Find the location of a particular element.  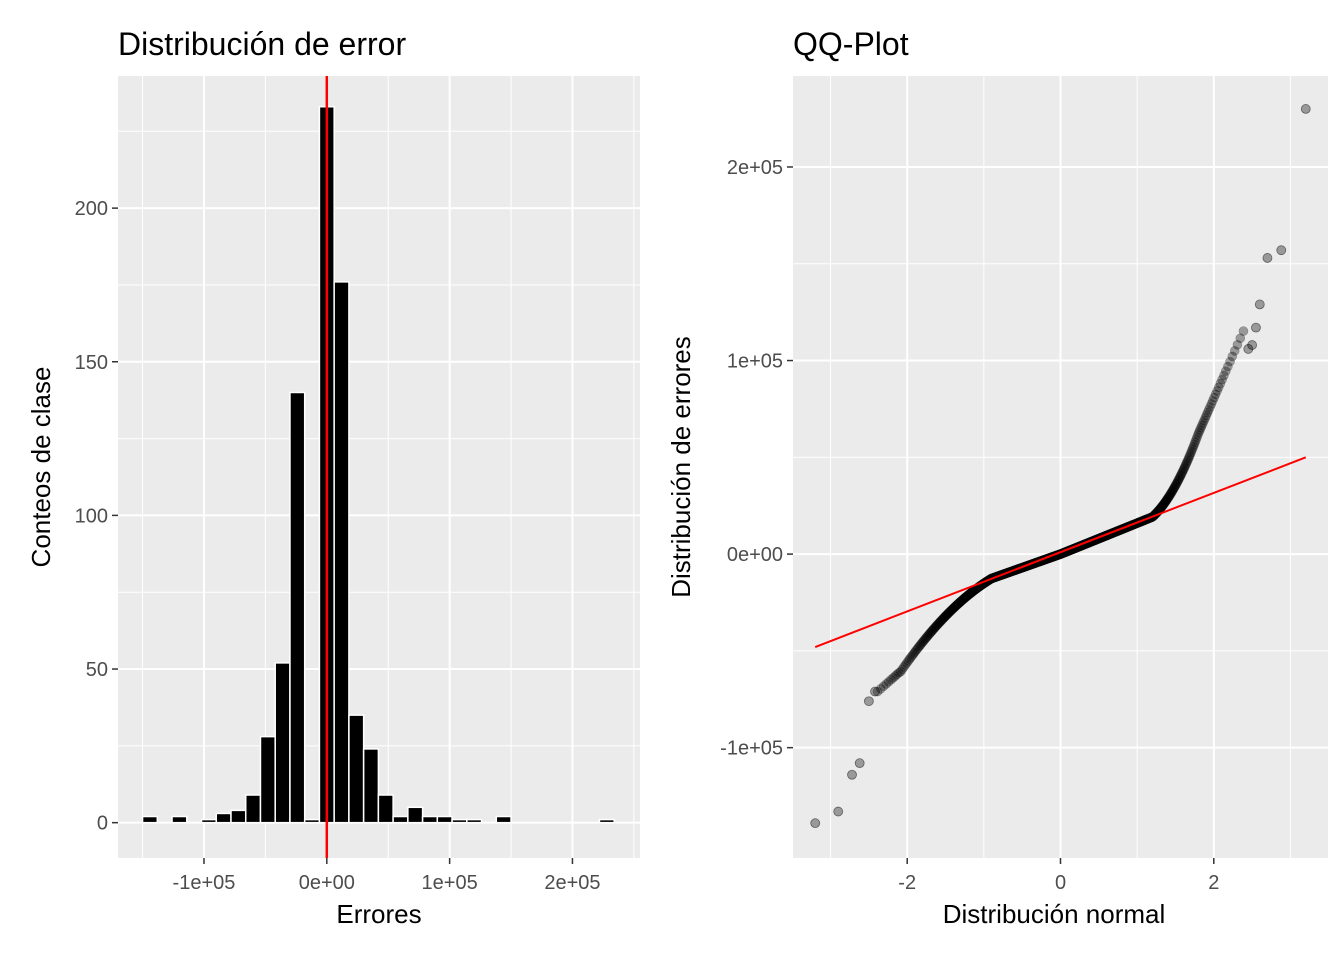

y-tick-label: 100 is located at coordinates (91, 516).